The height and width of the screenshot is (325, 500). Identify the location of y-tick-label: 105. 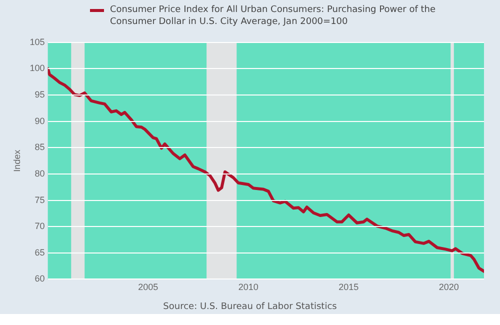
(37, 41).